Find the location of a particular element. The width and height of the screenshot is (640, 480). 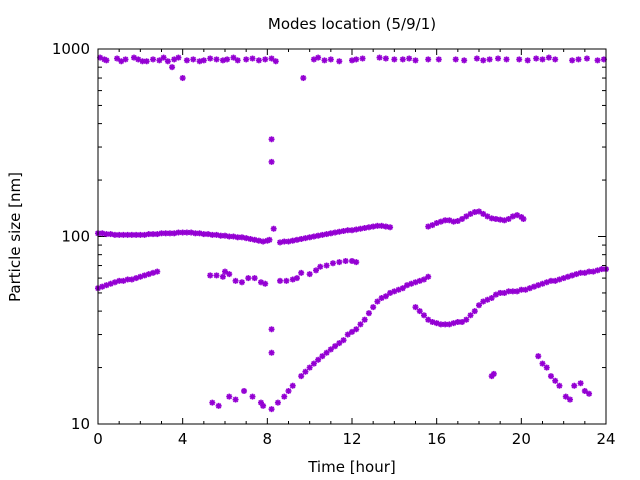

x-tick-label: 20 is located at coordinates (521, 439).